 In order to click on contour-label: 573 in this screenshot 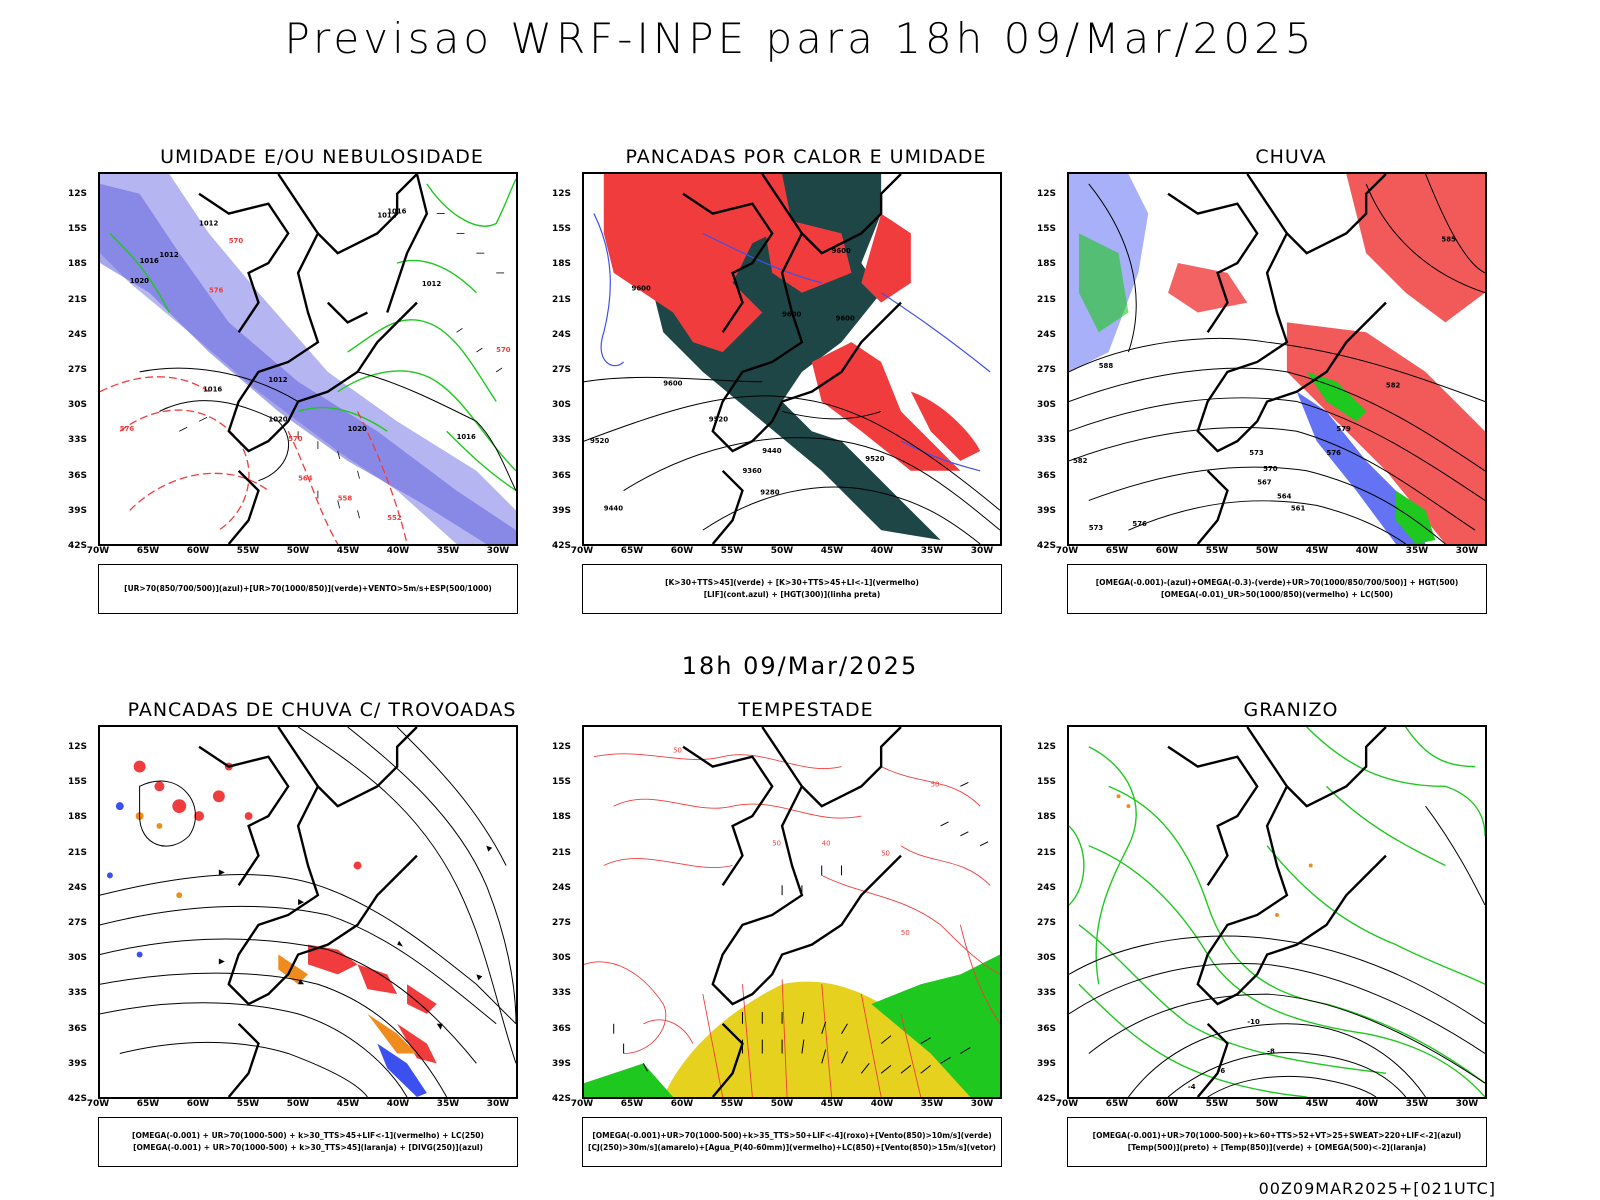, I will do `click(1256, 453)`.